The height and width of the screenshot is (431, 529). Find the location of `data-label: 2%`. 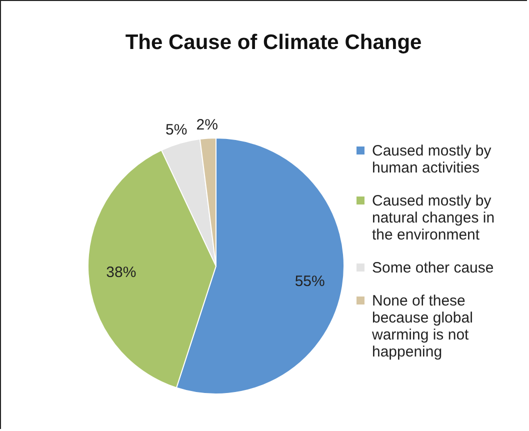

data-label: 2% is located at coordinates (207, 125).